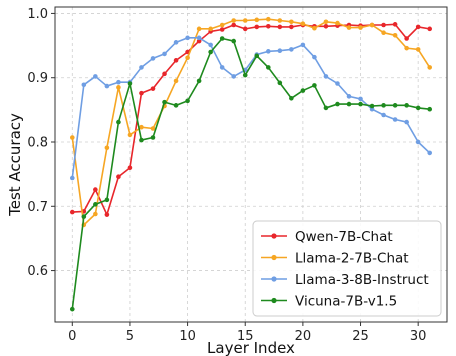  I want to click on y-tick-label: 0.8, so click(37, 143).